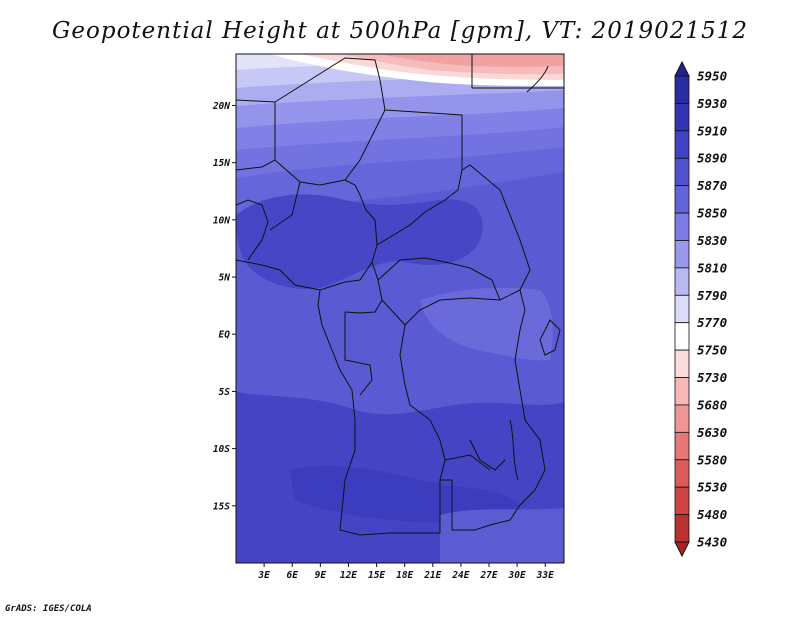 Image resolution: width=800 pixels, height=618 pixels. What do you see at coordinates (224, 306) in the screenshot?
I see `y-axis: 20N 15N 10N 5N EQ 5S 10S 15S` at bounding box center [224, 306].